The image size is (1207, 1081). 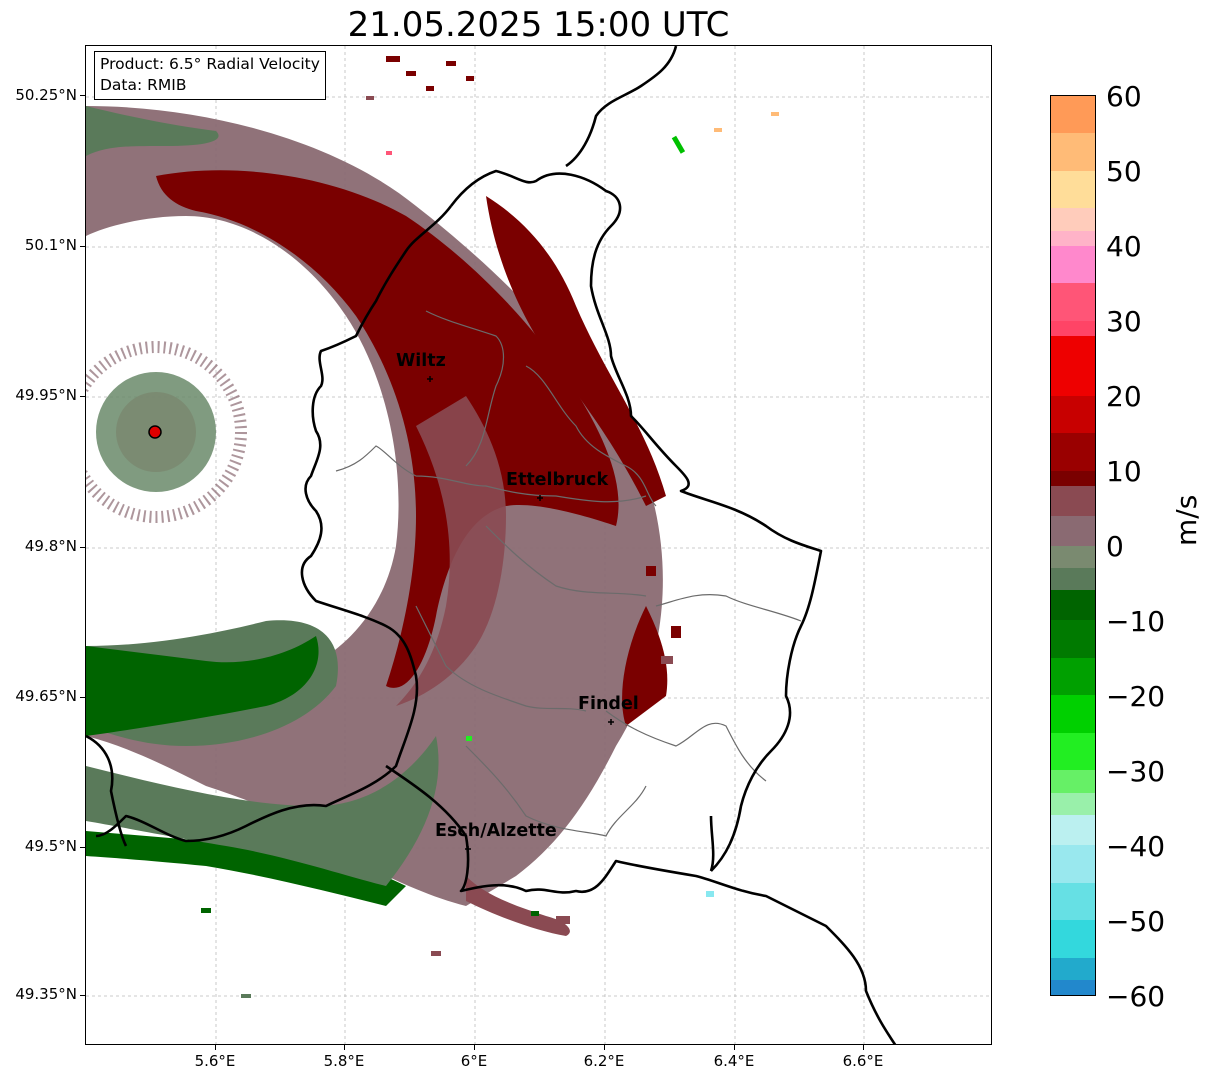 I want to click on colorbar-tick-label: −30, so click(x=1136, y=771).